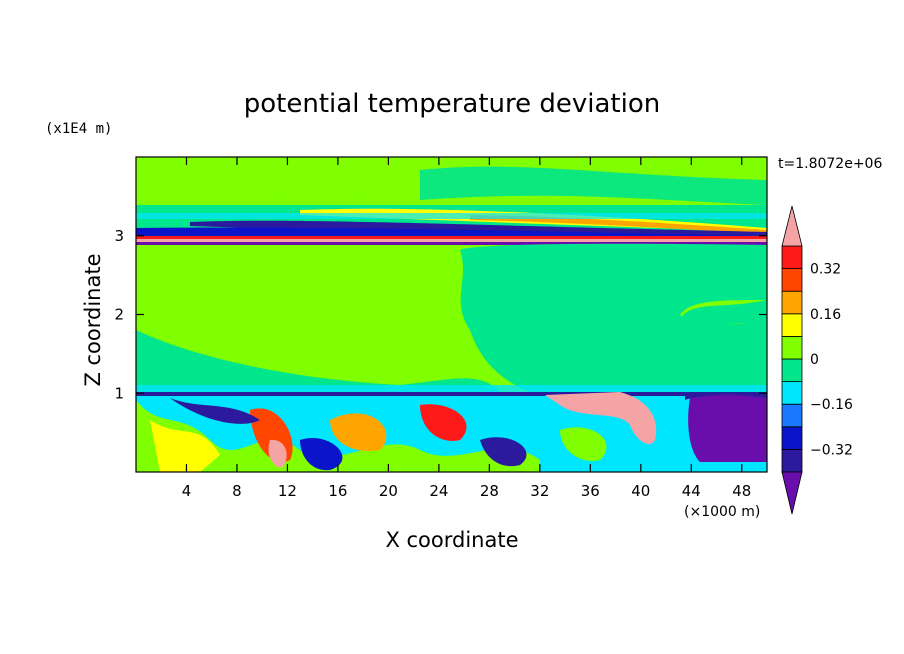 This screenshot has width=904, height=654. What do you see at coordinates (119, 236) in the screenshot?
I see `y-tick-label: 3` at bounding box center [119, 236].